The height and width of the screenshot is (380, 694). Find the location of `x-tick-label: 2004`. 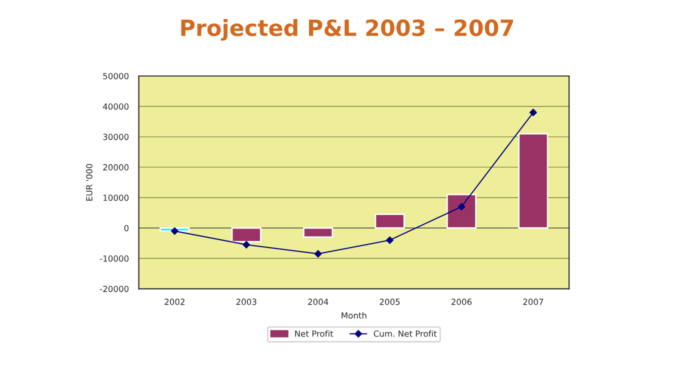

x-tick-label: 2004 is located at coordinates (318, 301).